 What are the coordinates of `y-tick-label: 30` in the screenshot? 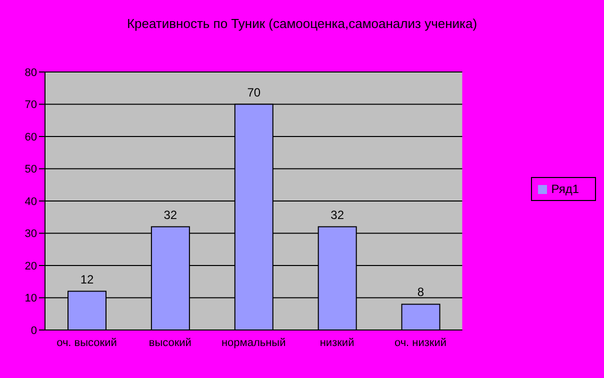 It's located at (30, 234).